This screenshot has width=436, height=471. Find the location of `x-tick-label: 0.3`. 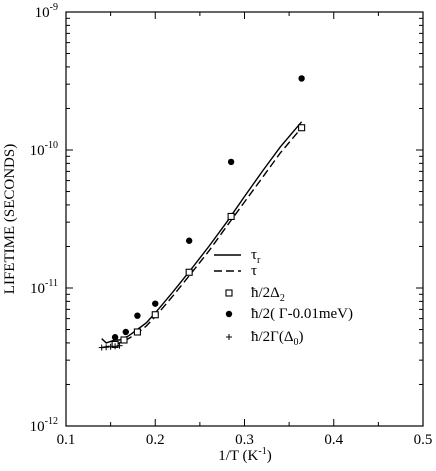

x-tick-label: 0.3 is located at coordinates (244, 440).